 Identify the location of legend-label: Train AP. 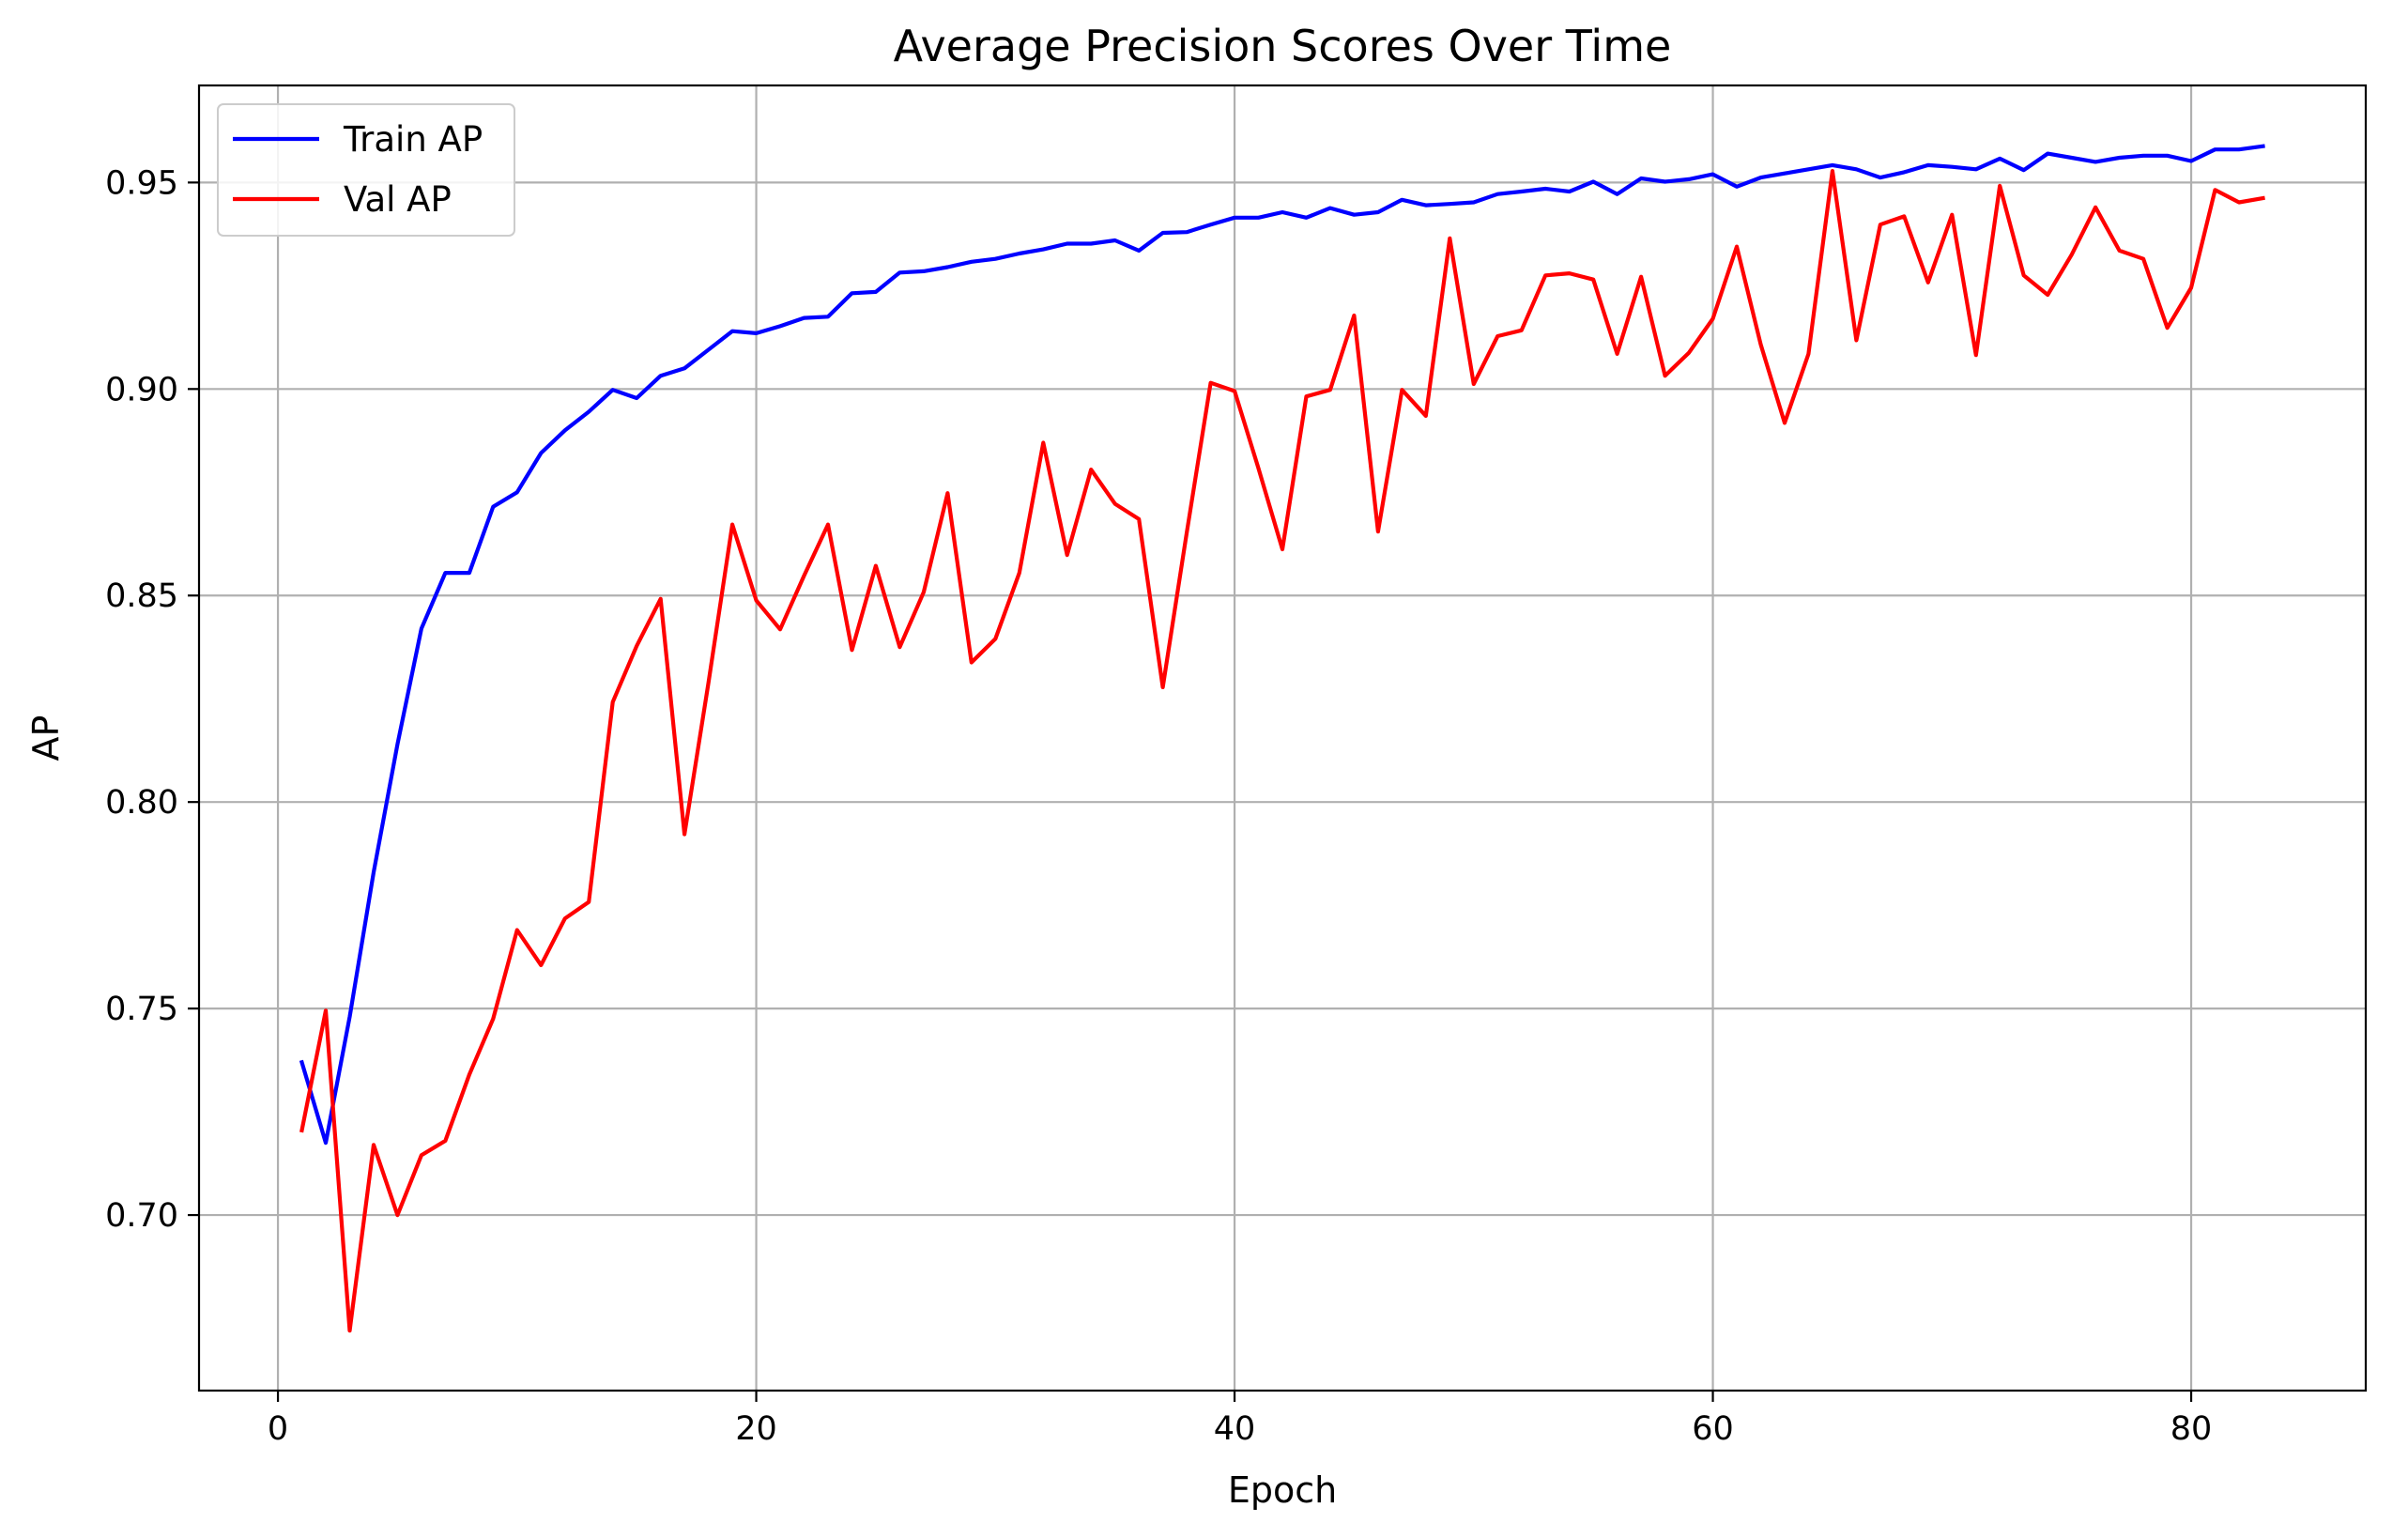
(413, 139).